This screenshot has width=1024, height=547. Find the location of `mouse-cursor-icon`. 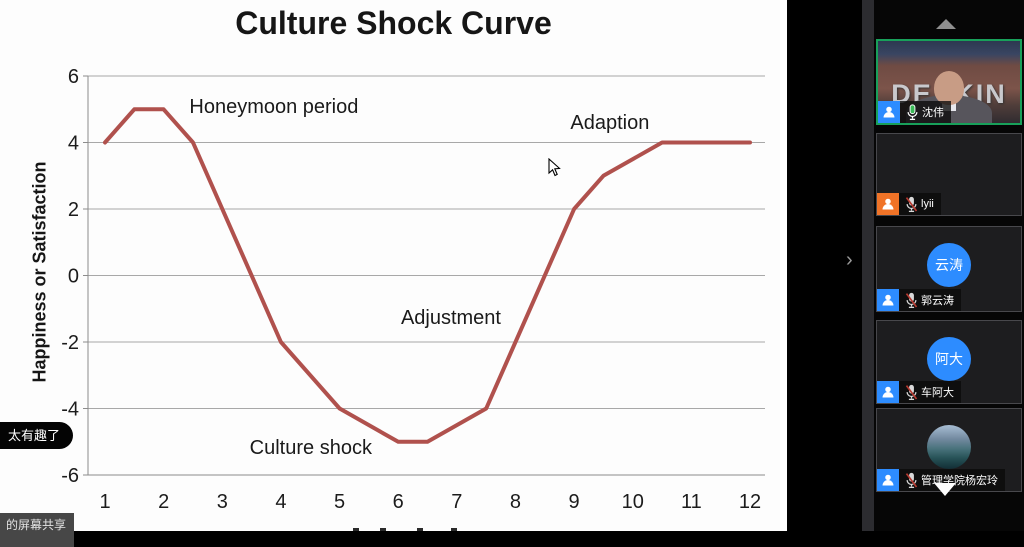

mouse-cursor-icon is located at coordinates (554, 167).